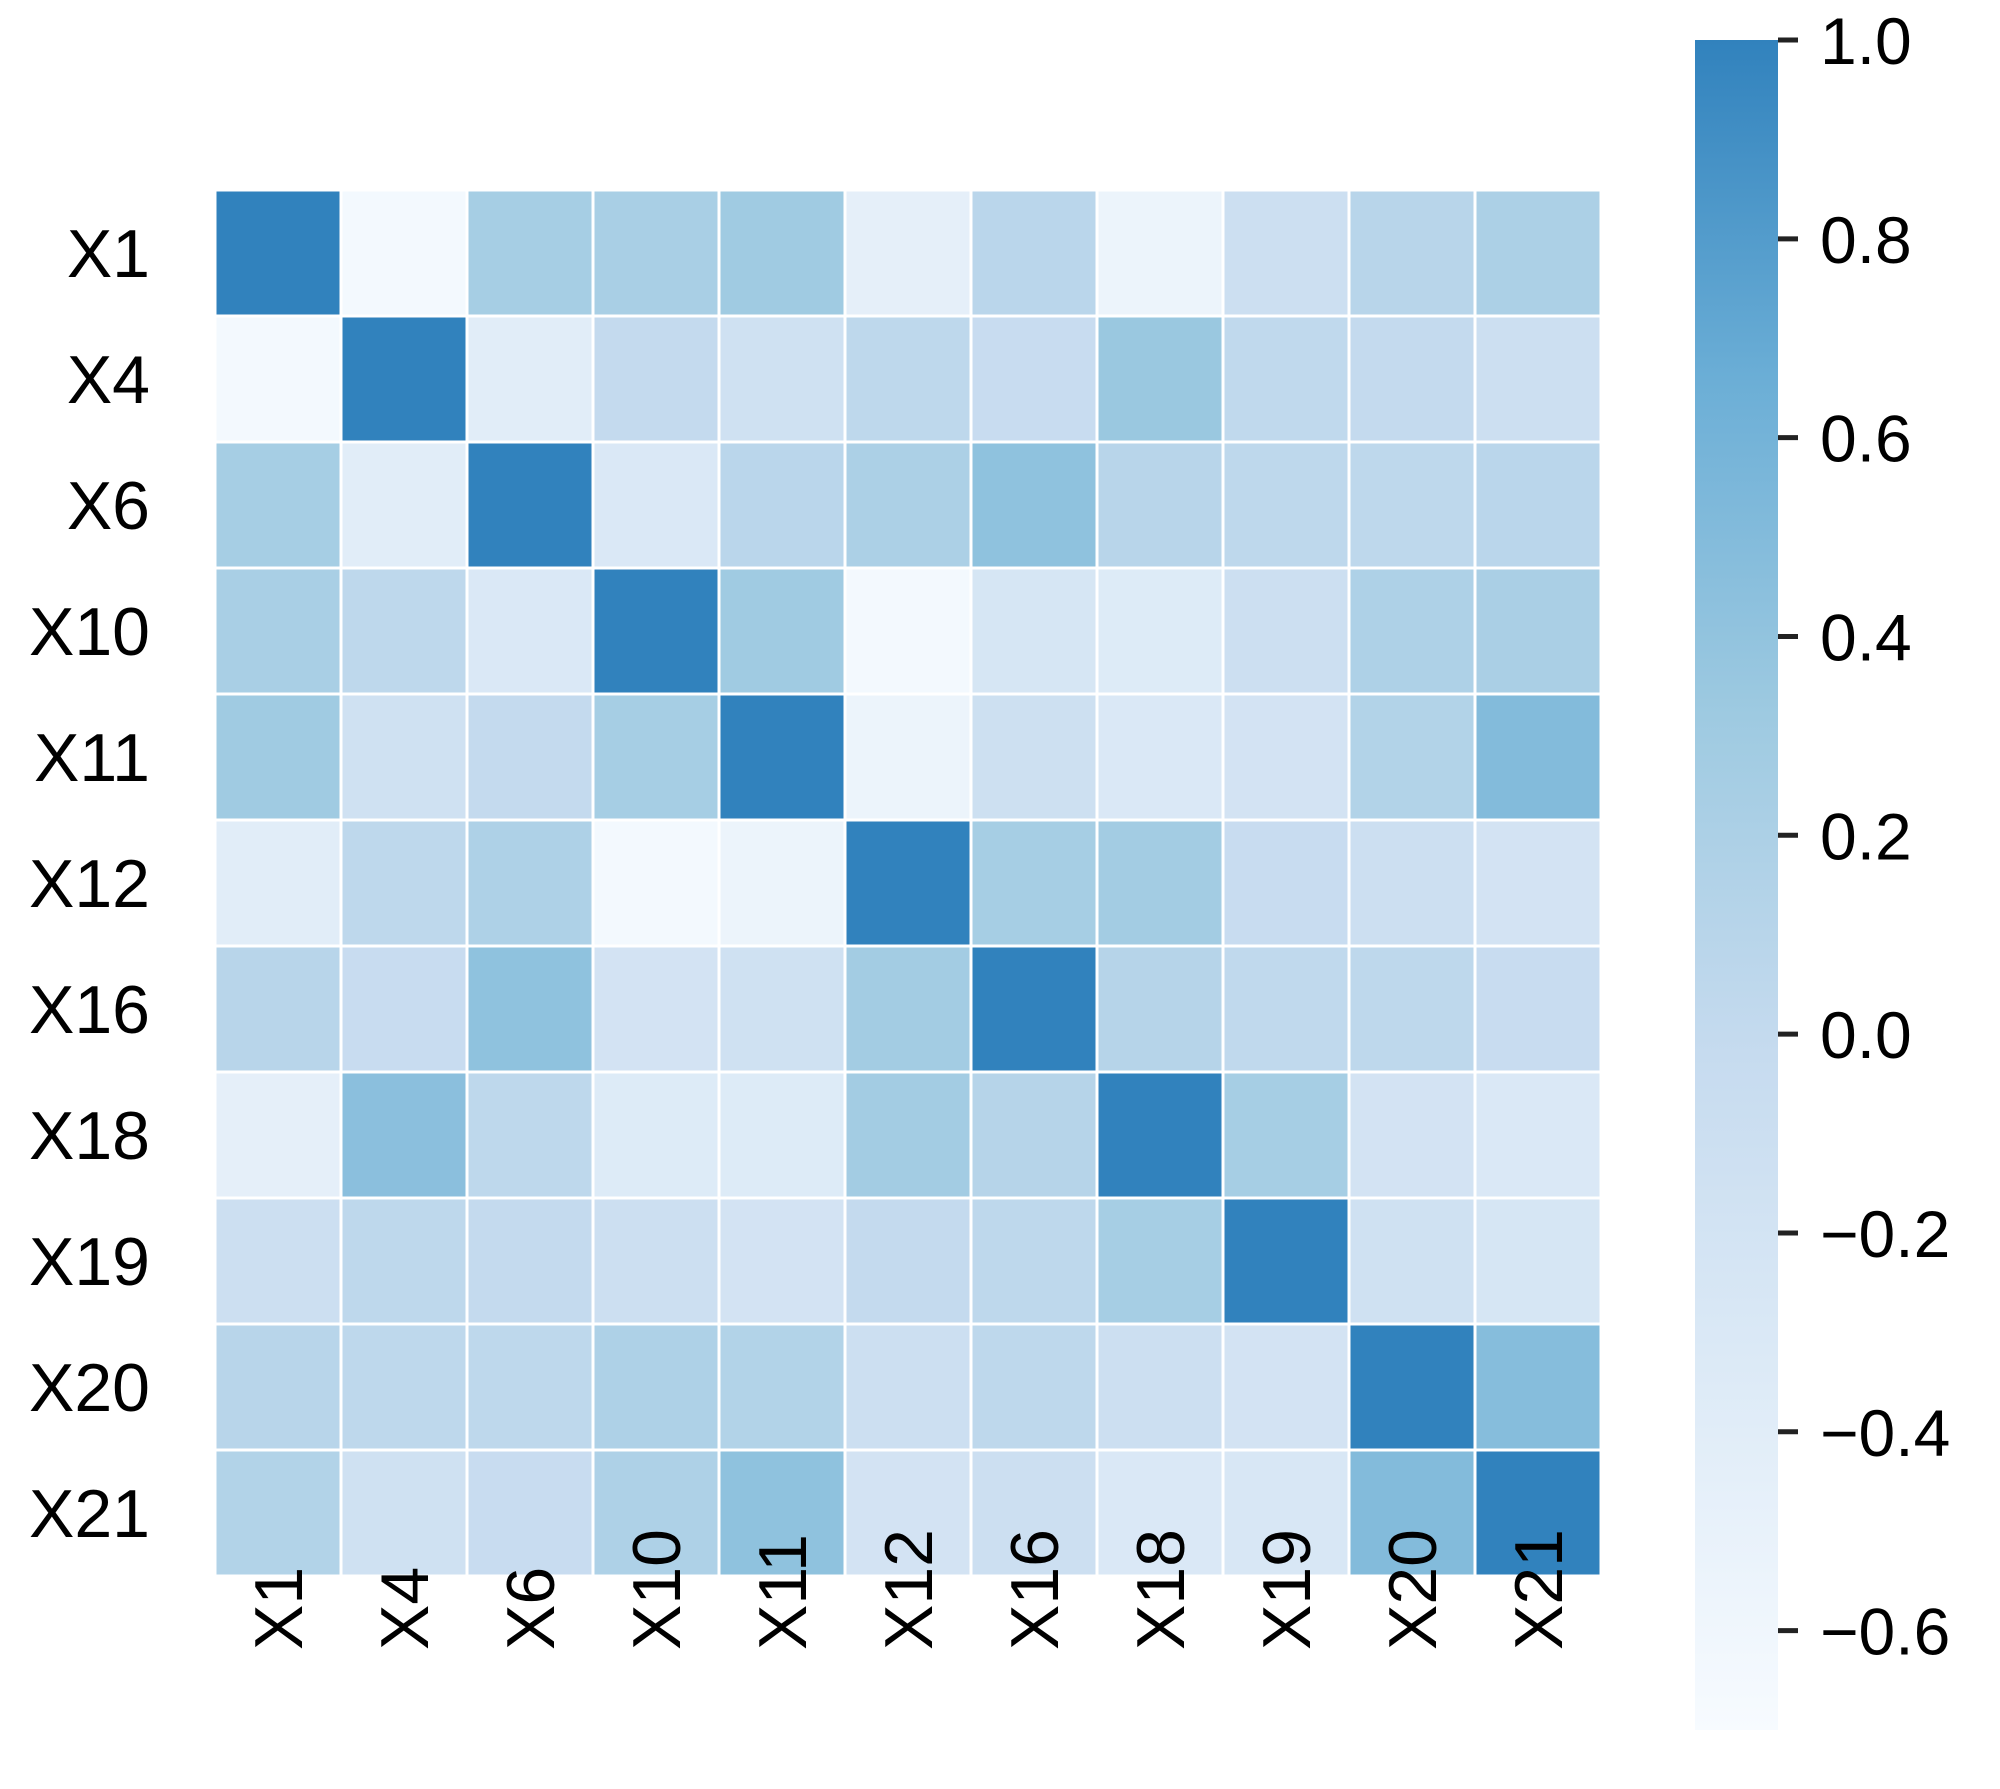  What do you see at coordinates (278, 379) in the screenshot?
I see `heatmap-cell-X4-X1` at bounding box center [278, 379].